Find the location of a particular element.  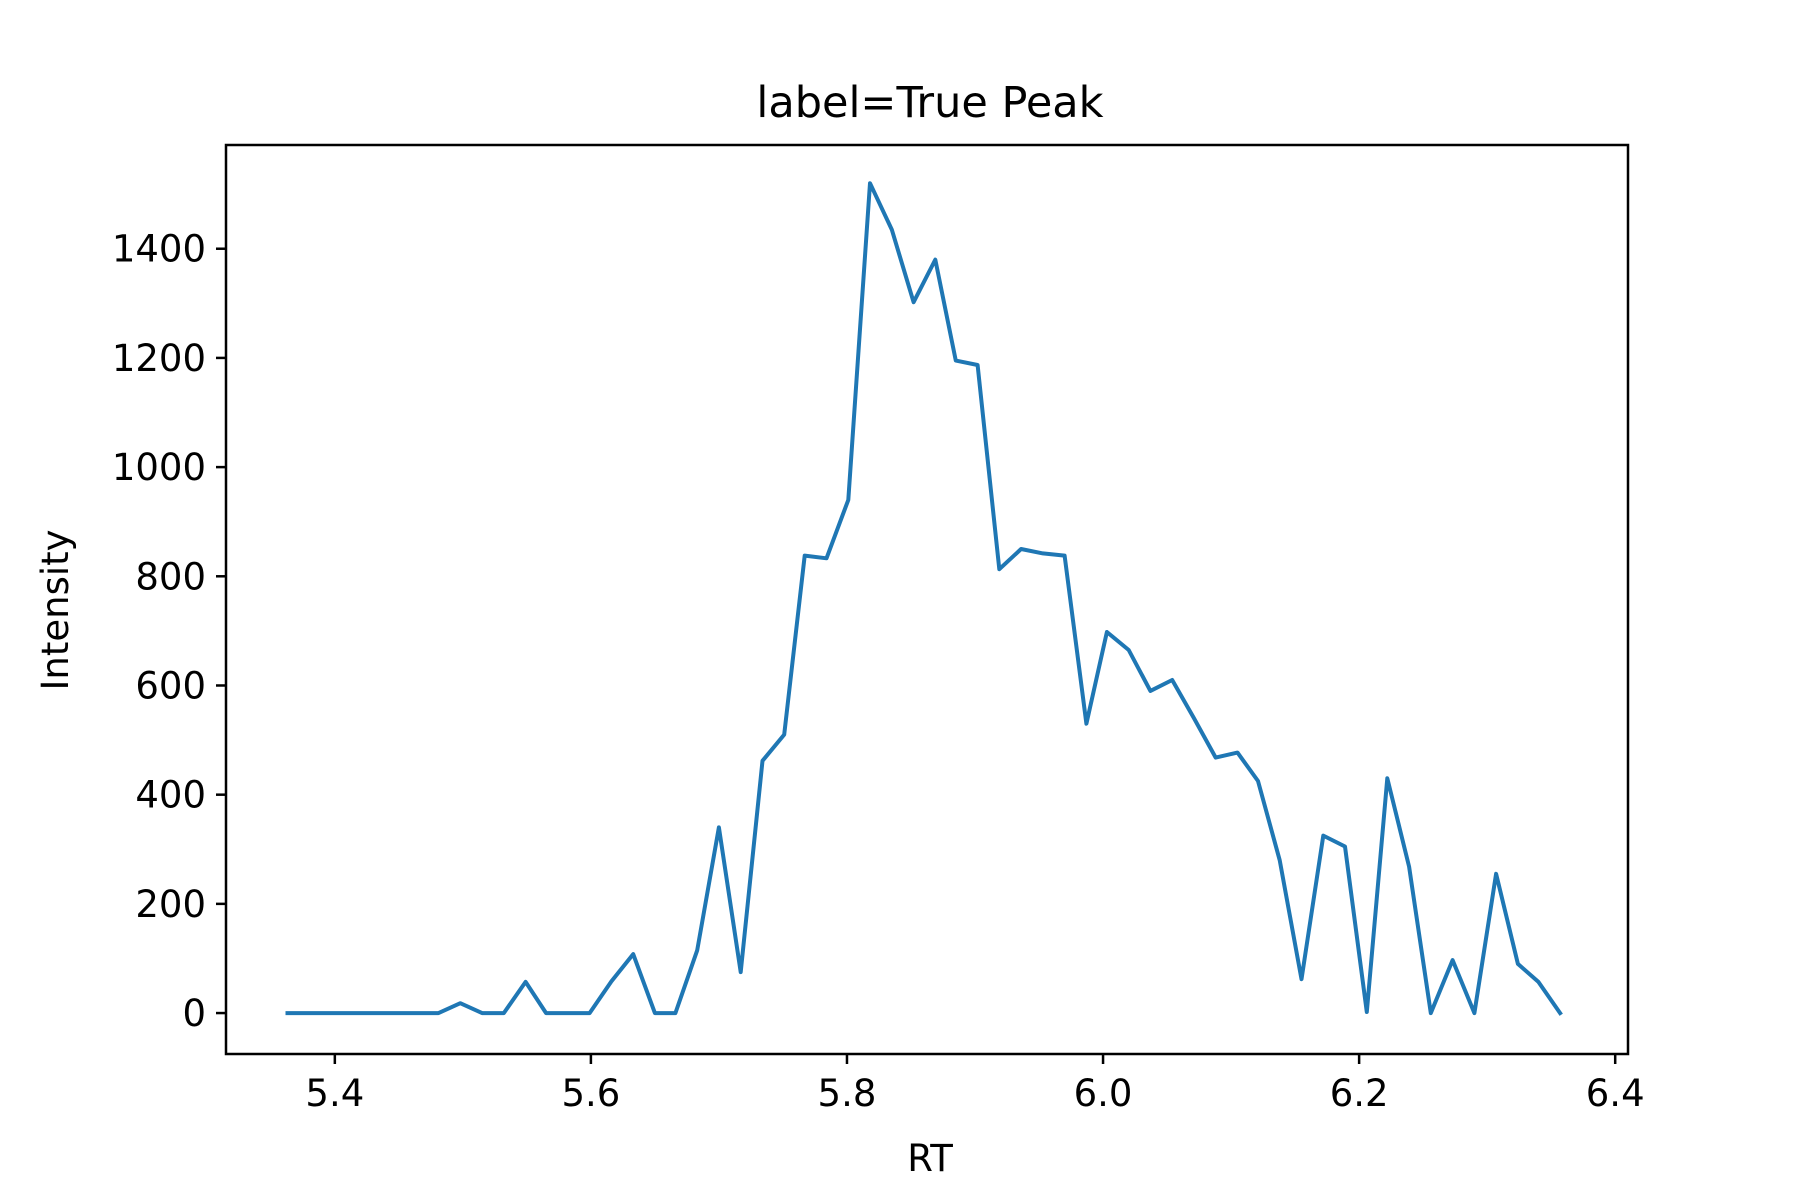

y-tick-label: 1200 is located at coordinates (159, 358).